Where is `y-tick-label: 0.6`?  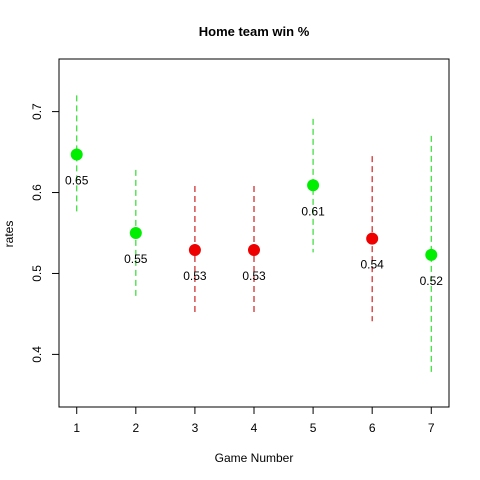
y-tick-label: 0.6 is located at coordinates (37, 192).